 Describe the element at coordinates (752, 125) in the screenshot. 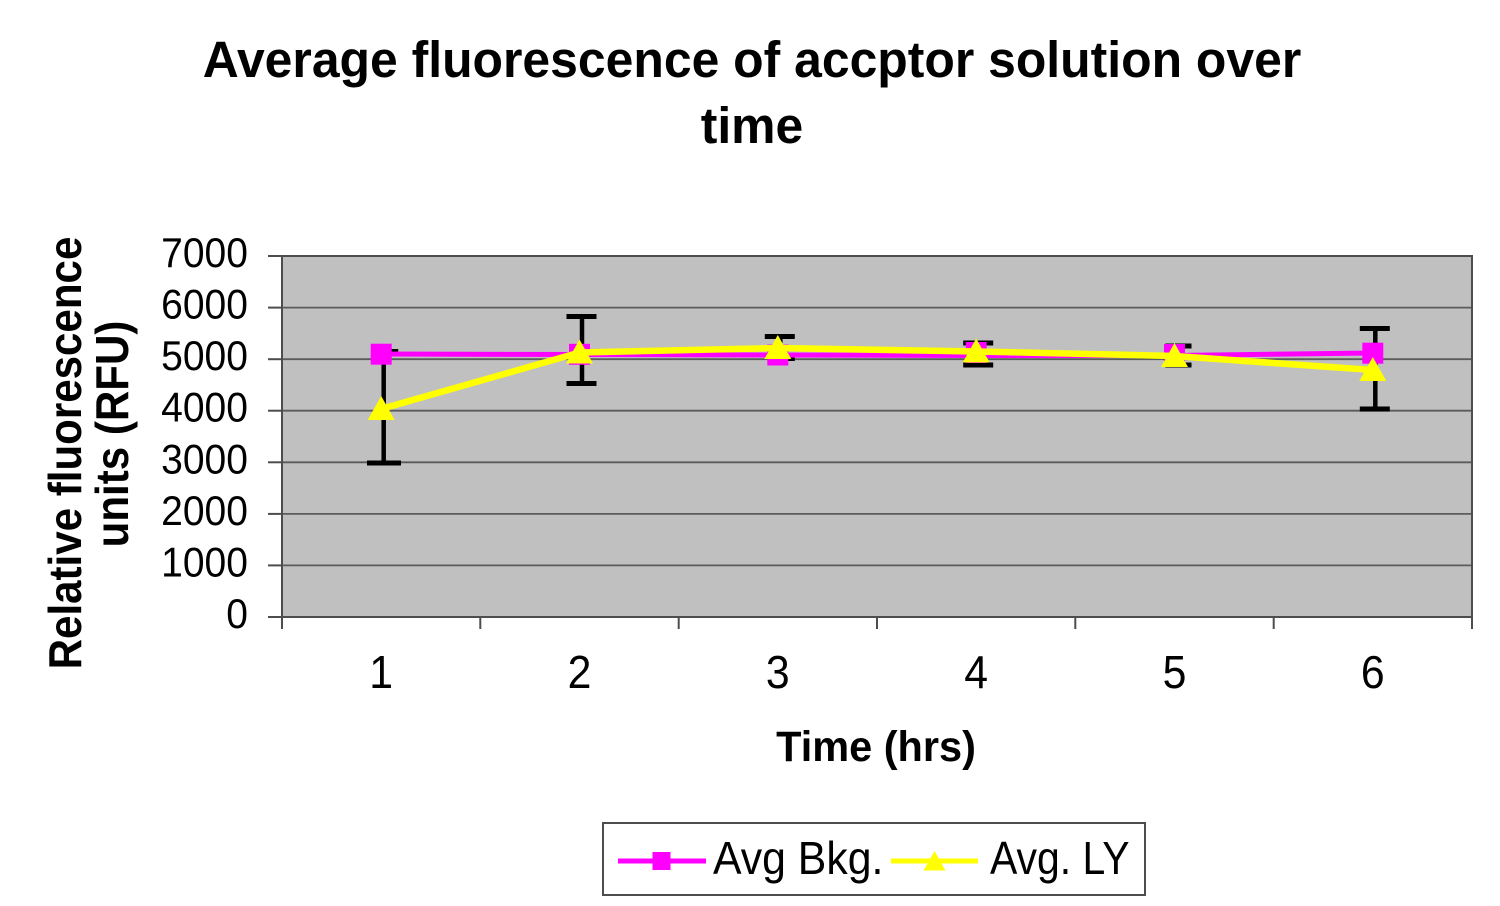

I see `svg-text: time` at that location.